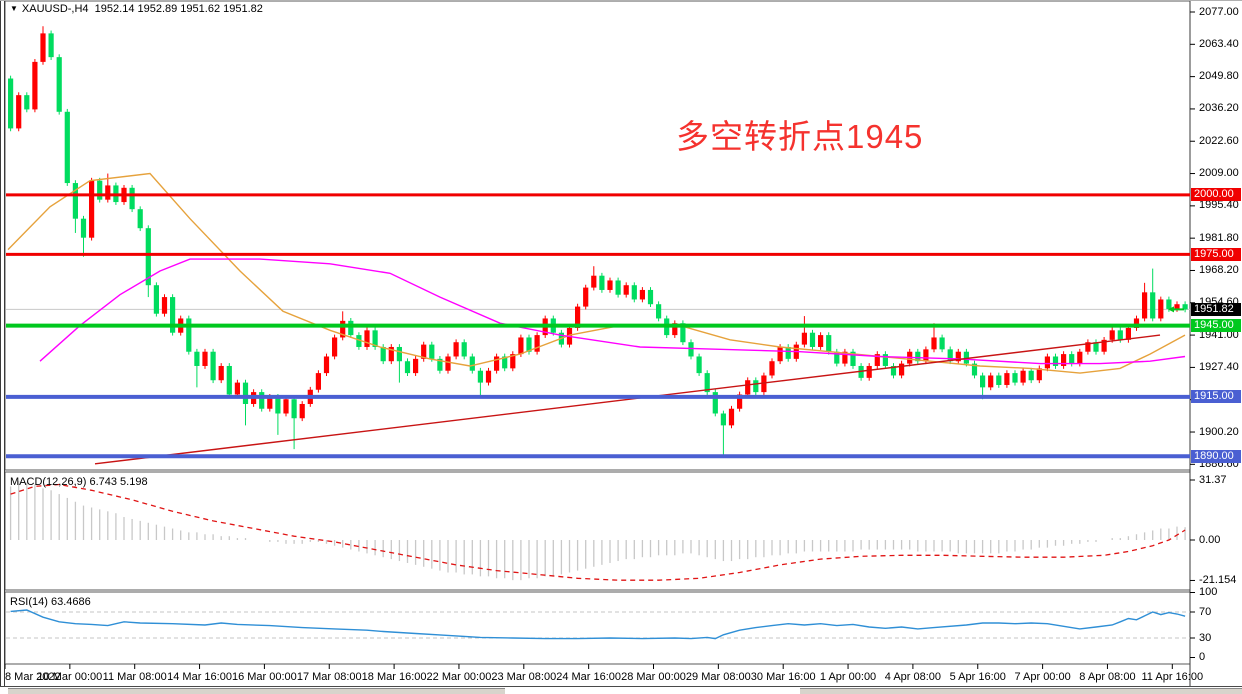 The width and height of the screenshot is (1242, 694). Describe the element at coordinates (621, 690) in the screenshot. I see `background-window-edge` at that location.